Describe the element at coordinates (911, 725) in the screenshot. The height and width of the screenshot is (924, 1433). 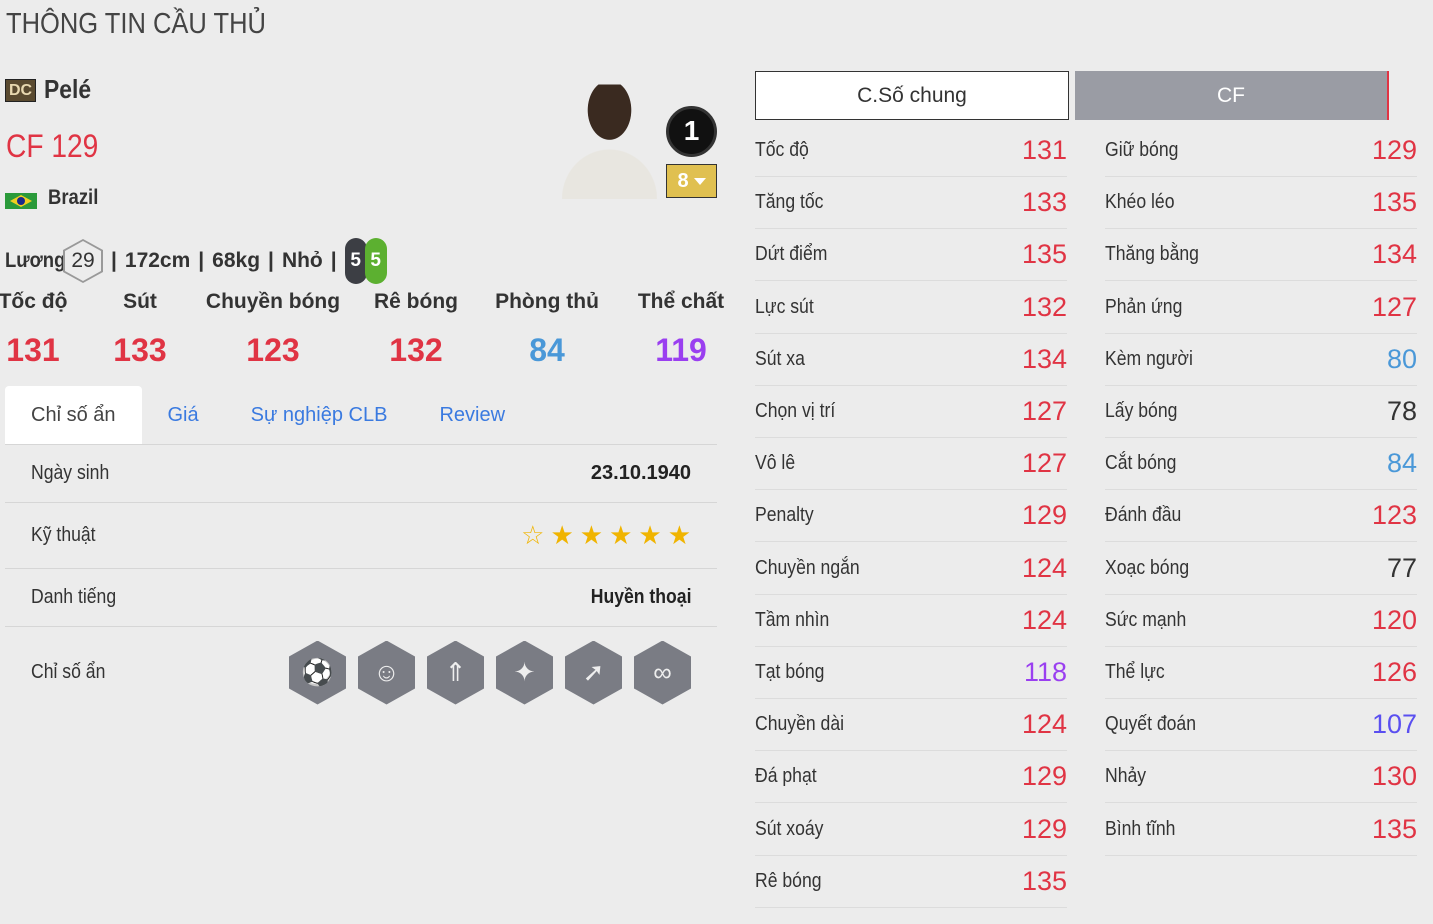
I see `stat-row: Chuyền dài 124` at that location.